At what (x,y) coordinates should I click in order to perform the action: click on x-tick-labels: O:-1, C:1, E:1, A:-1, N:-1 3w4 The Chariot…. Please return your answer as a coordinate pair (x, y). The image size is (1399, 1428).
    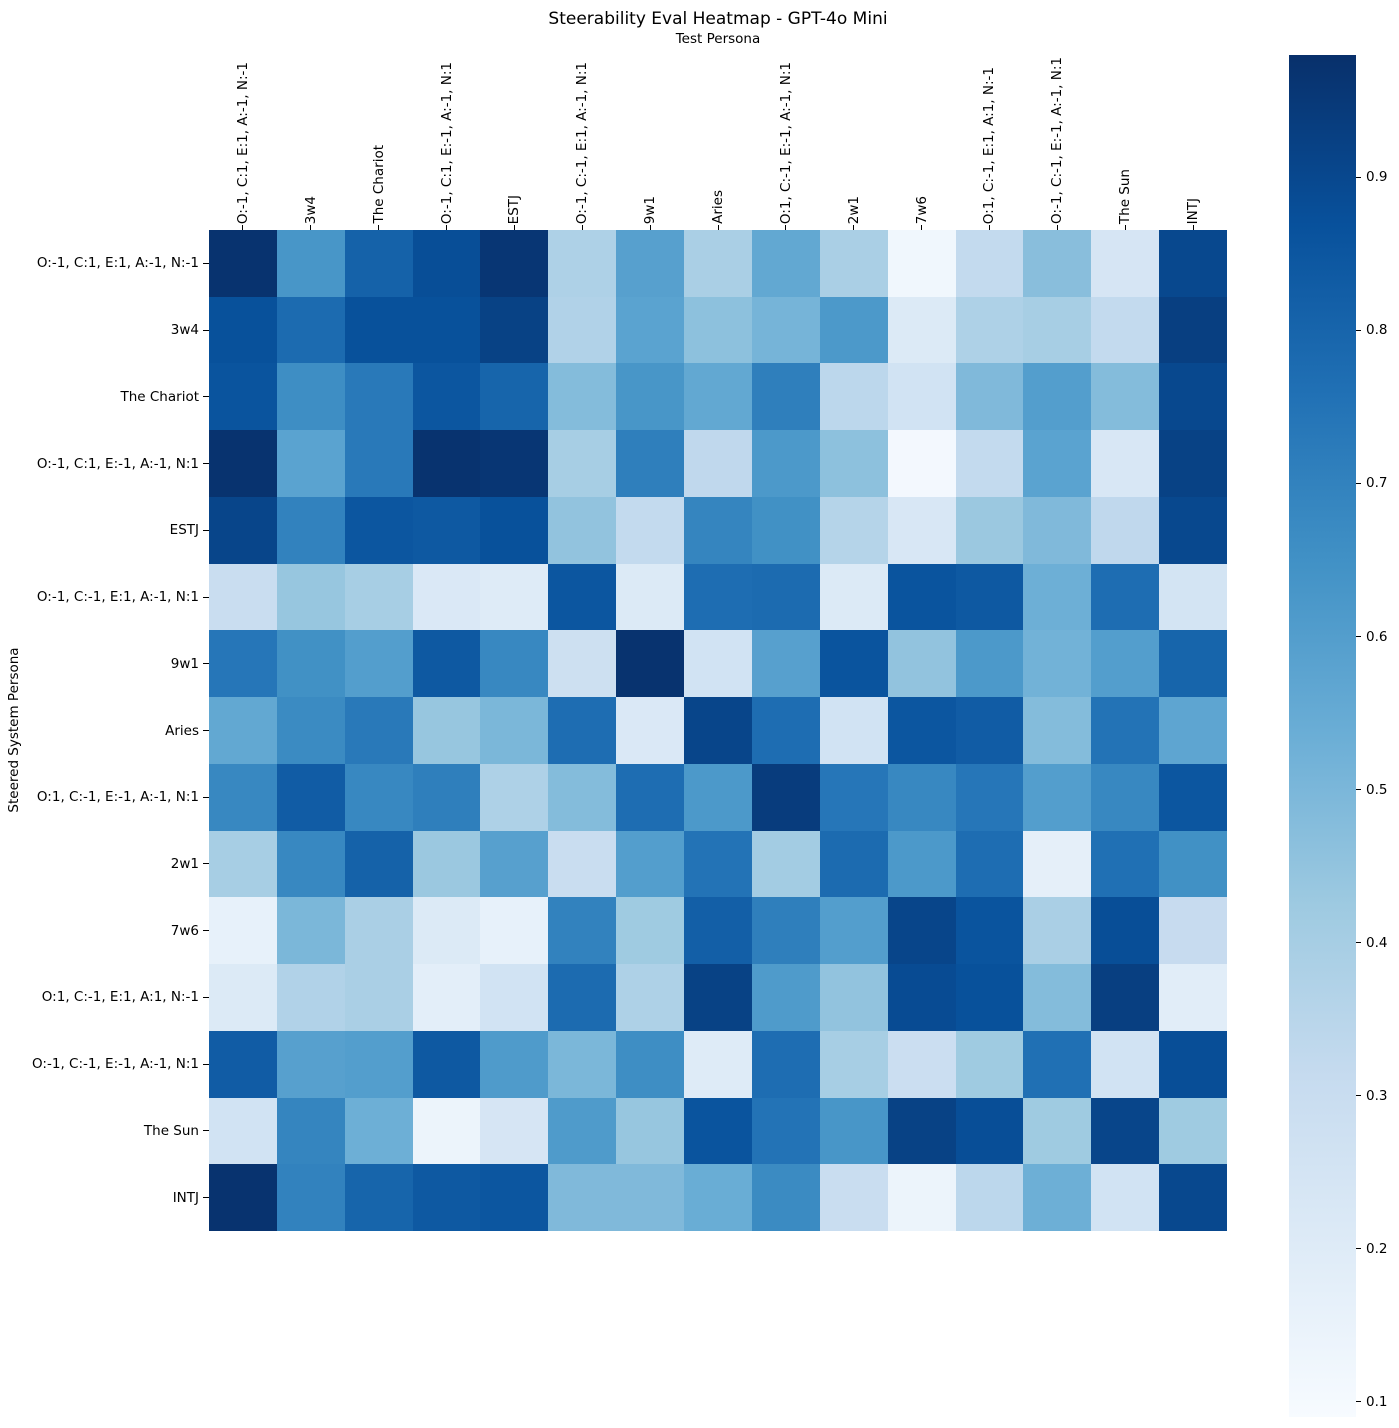
    Looking at the image, I should click on (718, 136).